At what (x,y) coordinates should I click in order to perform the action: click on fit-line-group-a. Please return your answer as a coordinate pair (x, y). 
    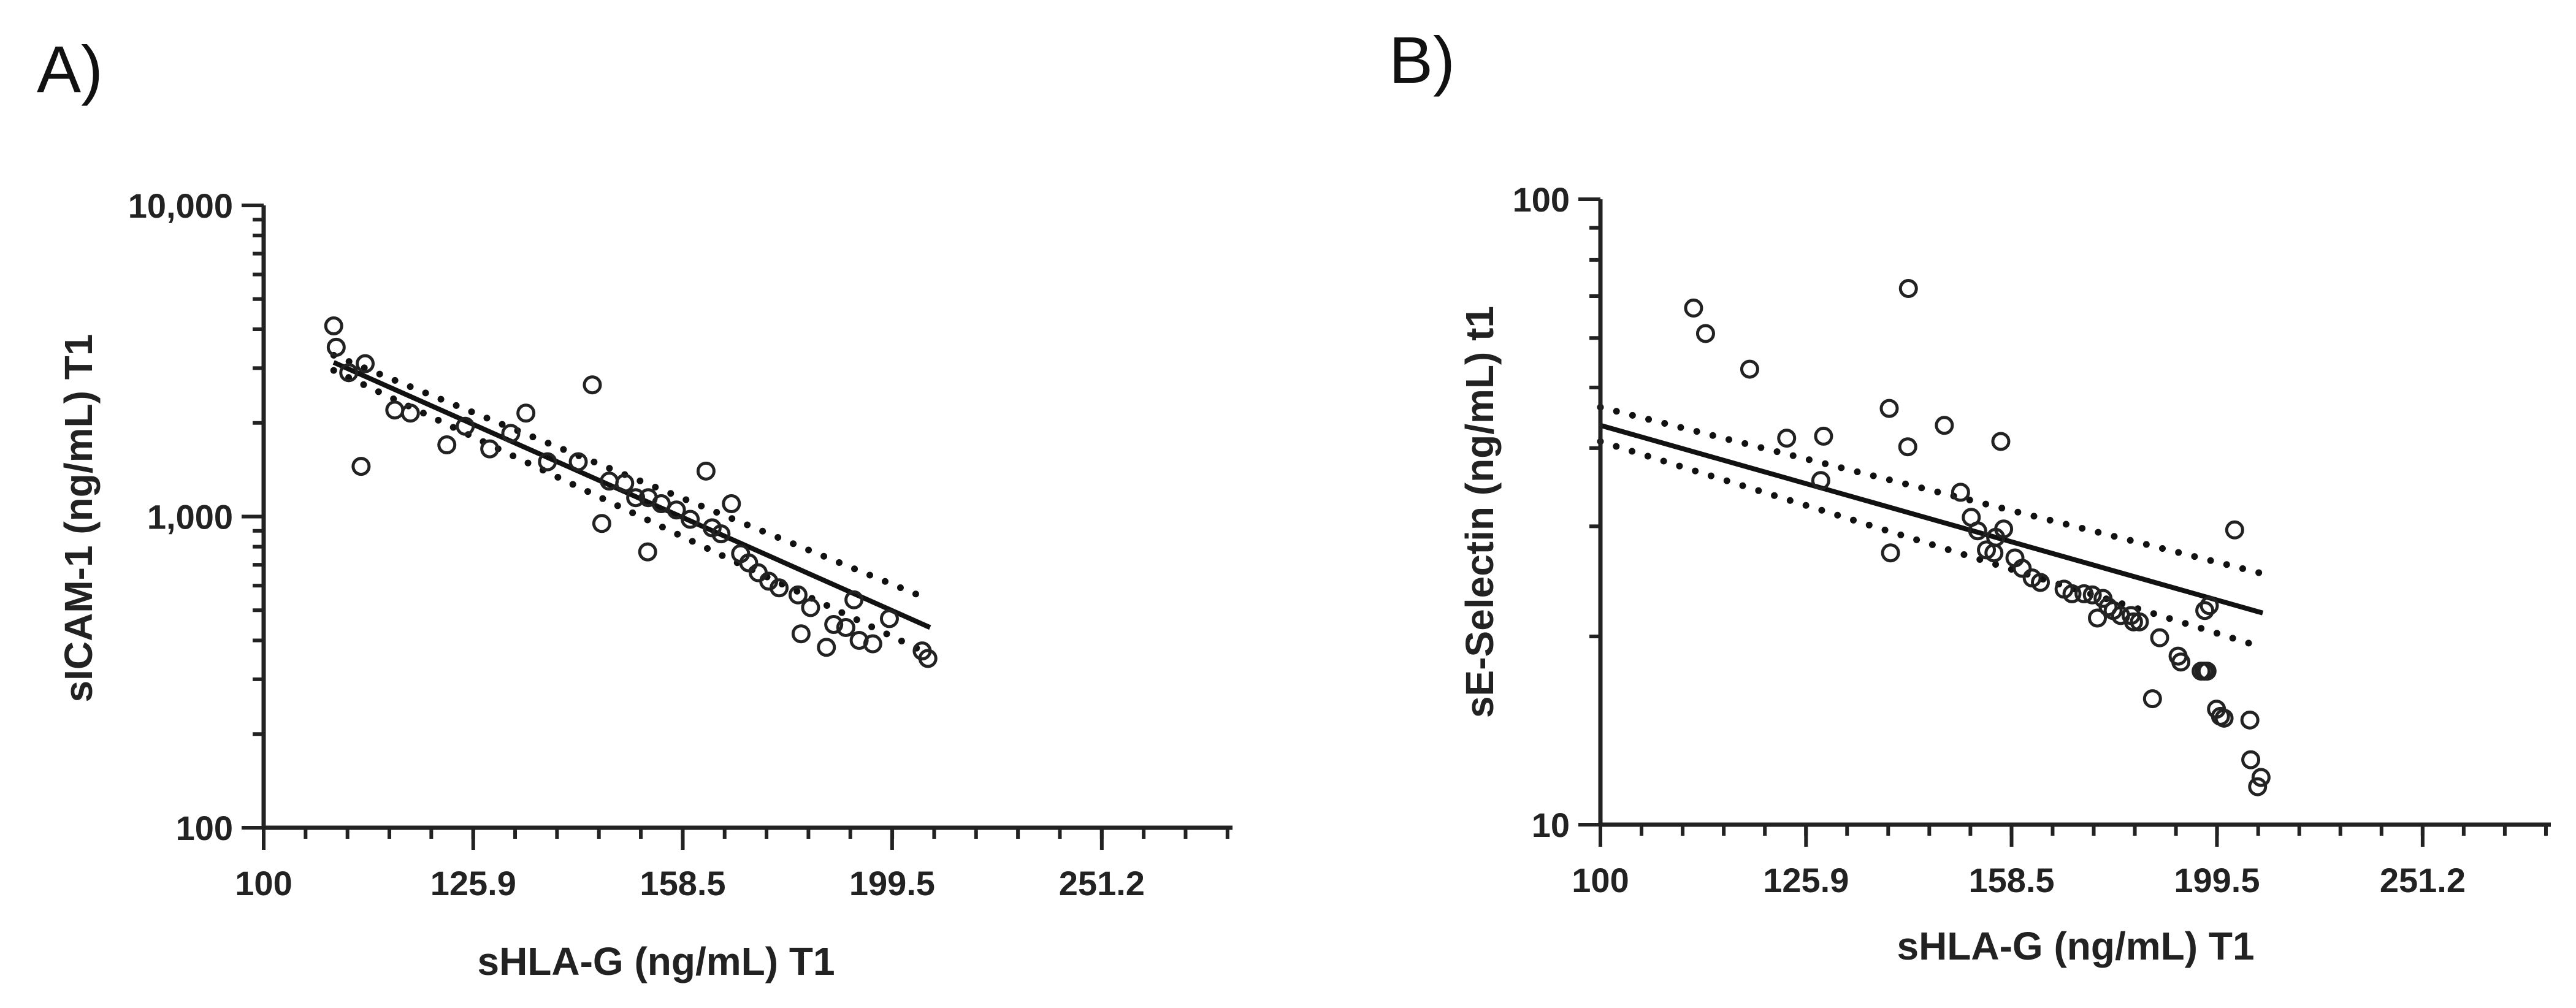
    Looking at the image, I should click on (631, 495).